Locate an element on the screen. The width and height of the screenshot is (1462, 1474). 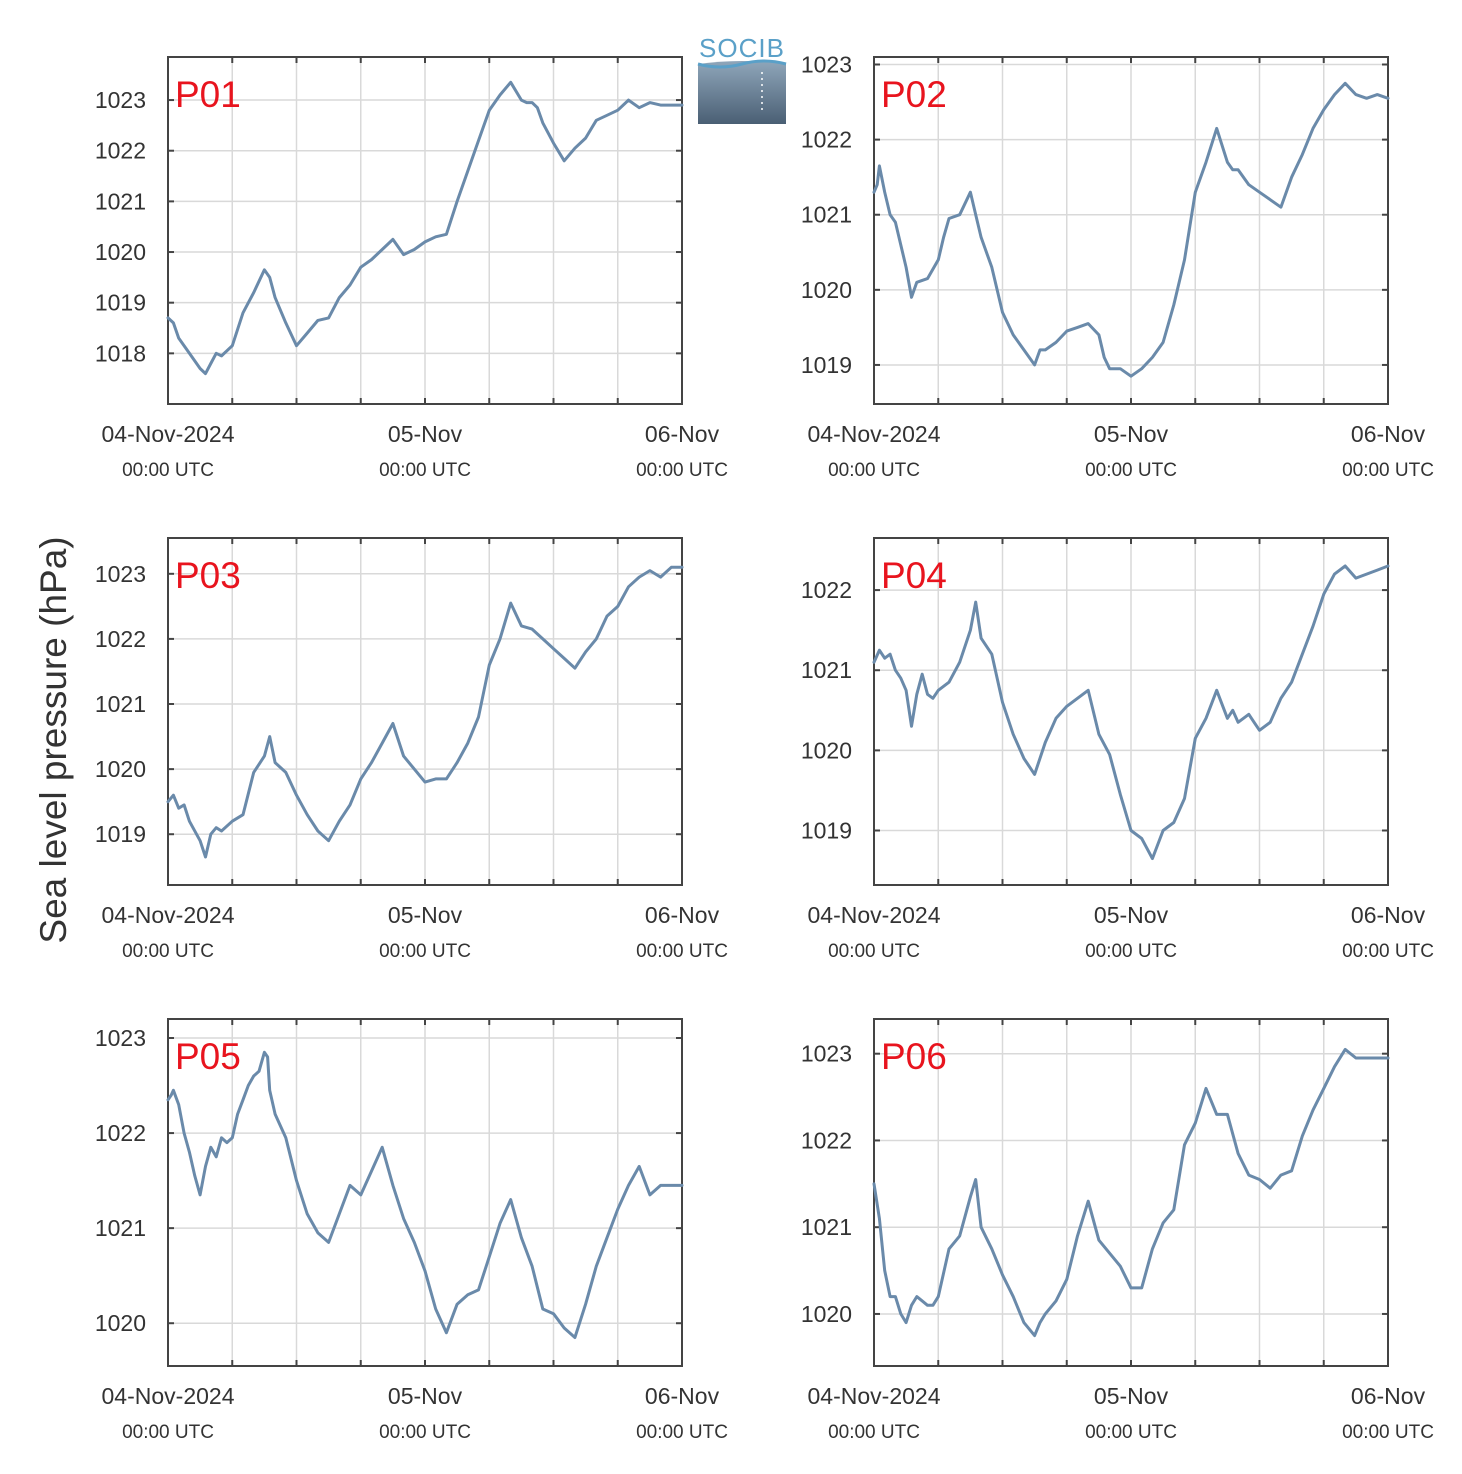
panel-title-p06: P06 is located at coordinates (914, 1056).